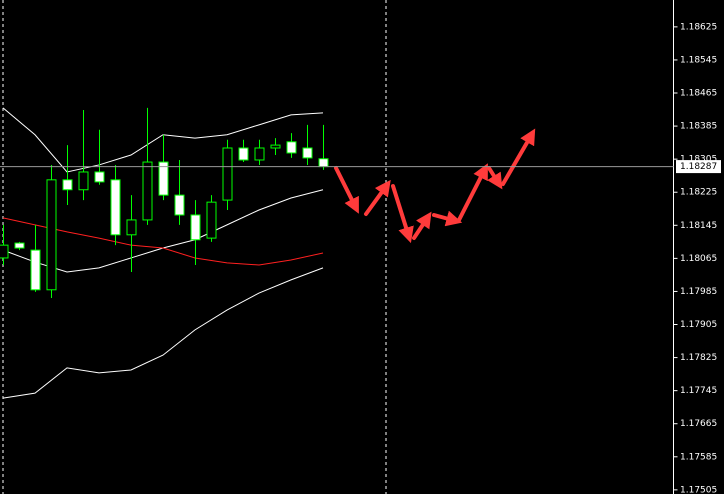 This screenshot has height=494, width=724. I want to click on y-tick-label: 1.17585, so click(698, 457).